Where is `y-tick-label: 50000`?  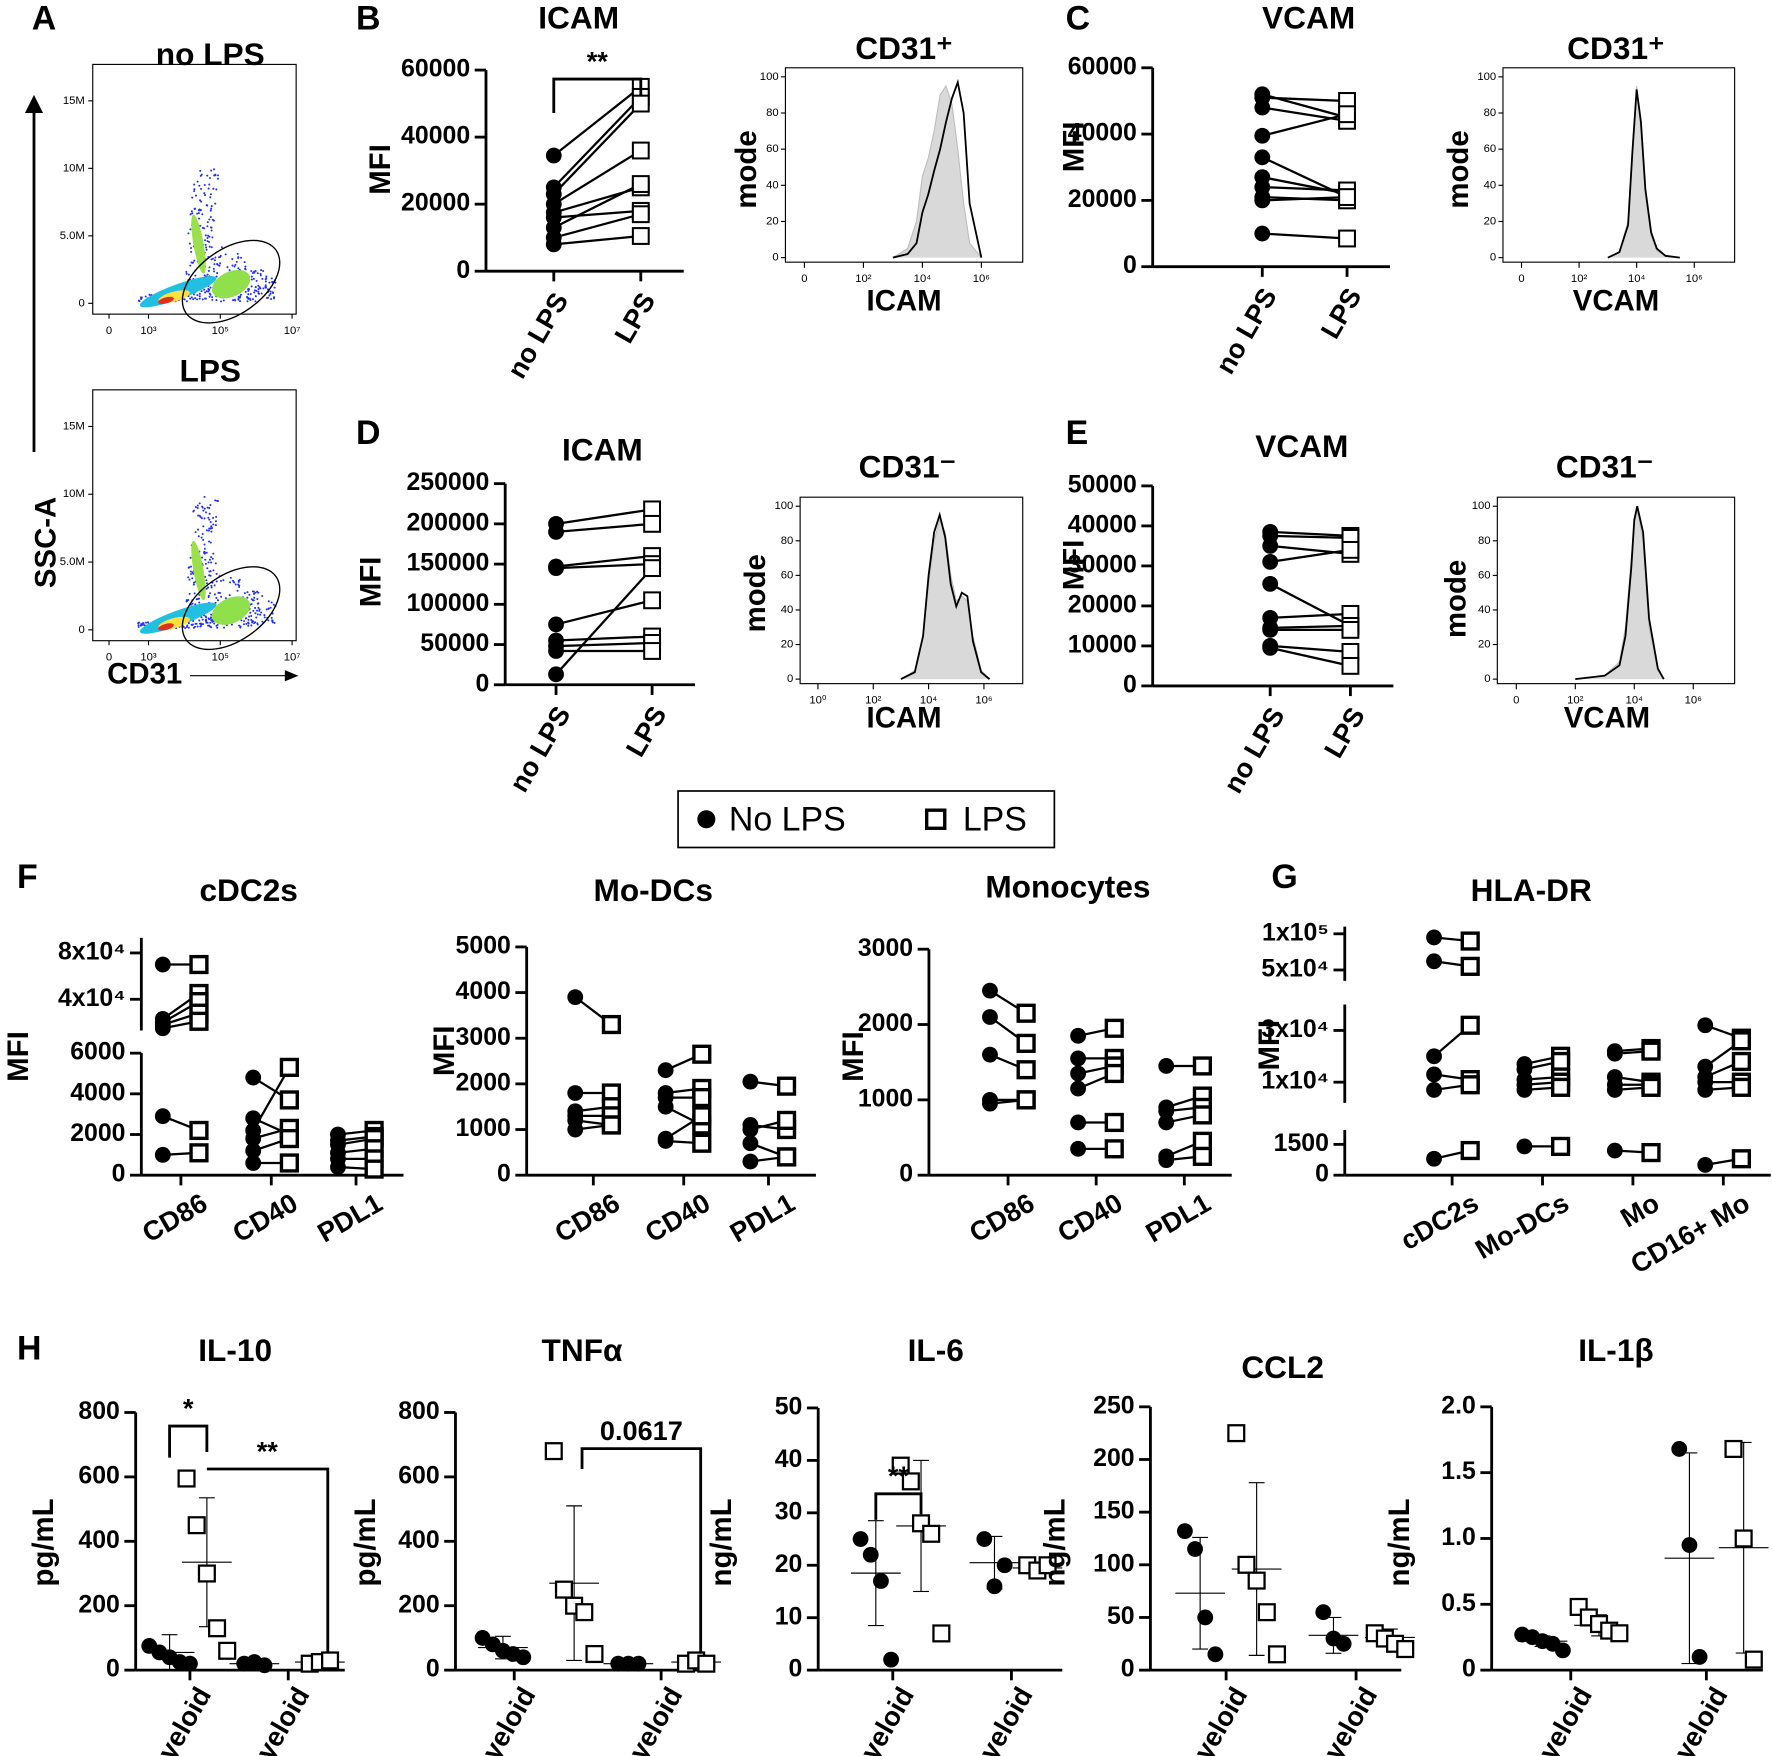 y-tick-label: 50000 is located at coordinates (1102, 484).